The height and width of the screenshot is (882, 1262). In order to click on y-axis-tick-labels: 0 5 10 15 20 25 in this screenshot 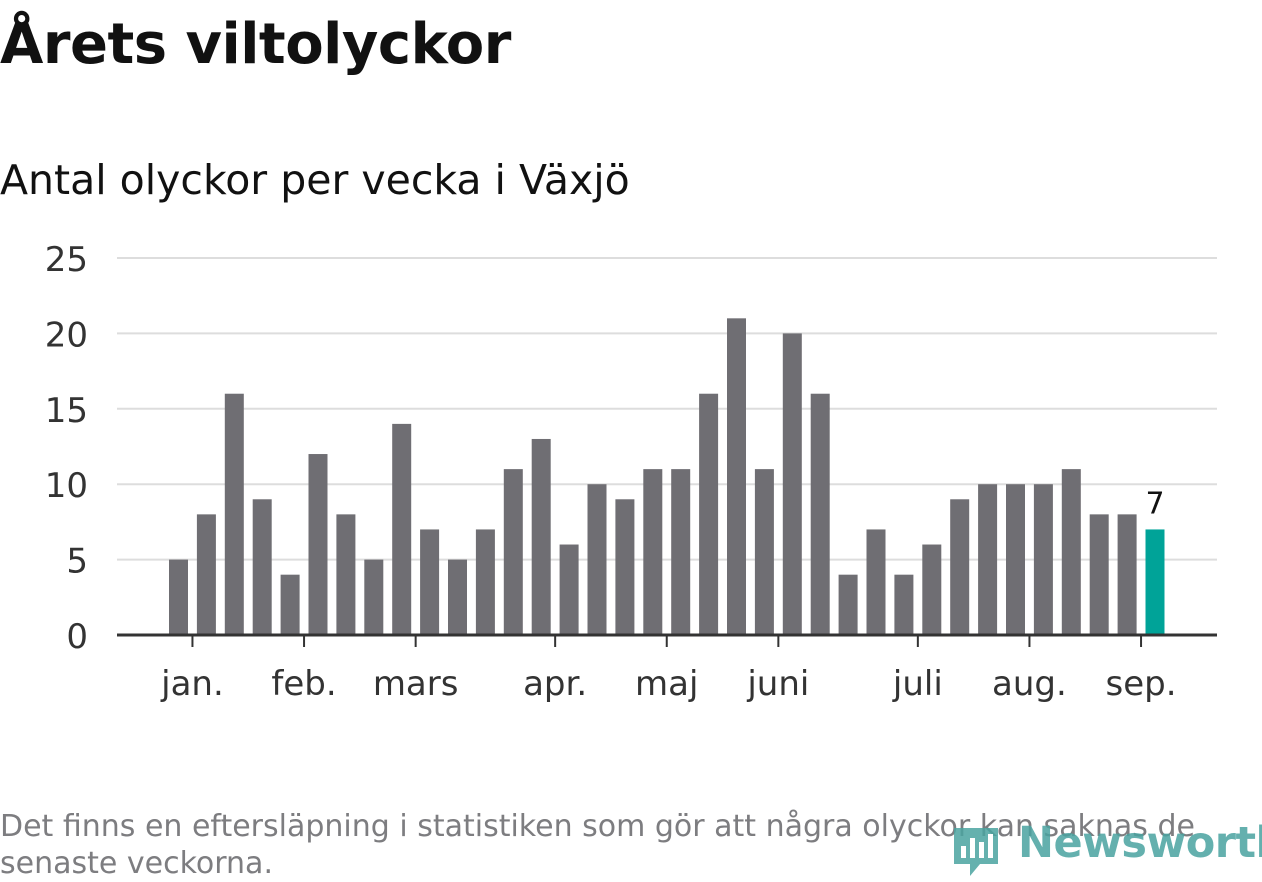, I will do `click(66, 448)`.